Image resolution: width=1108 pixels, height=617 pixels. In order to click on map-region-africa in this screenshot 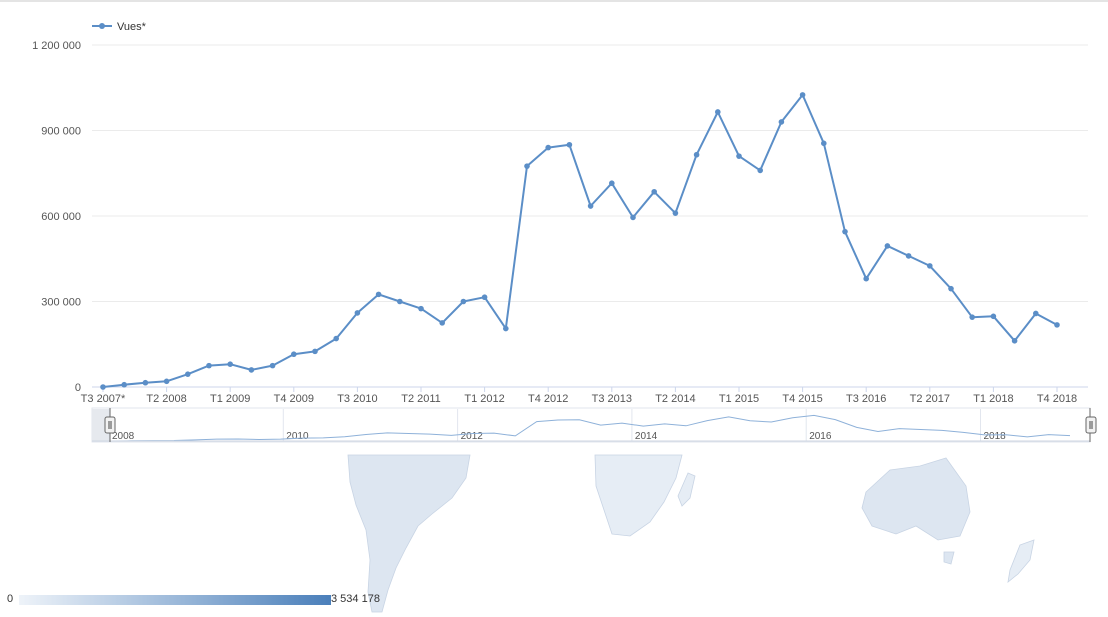, I will do `click(638, 495)`.